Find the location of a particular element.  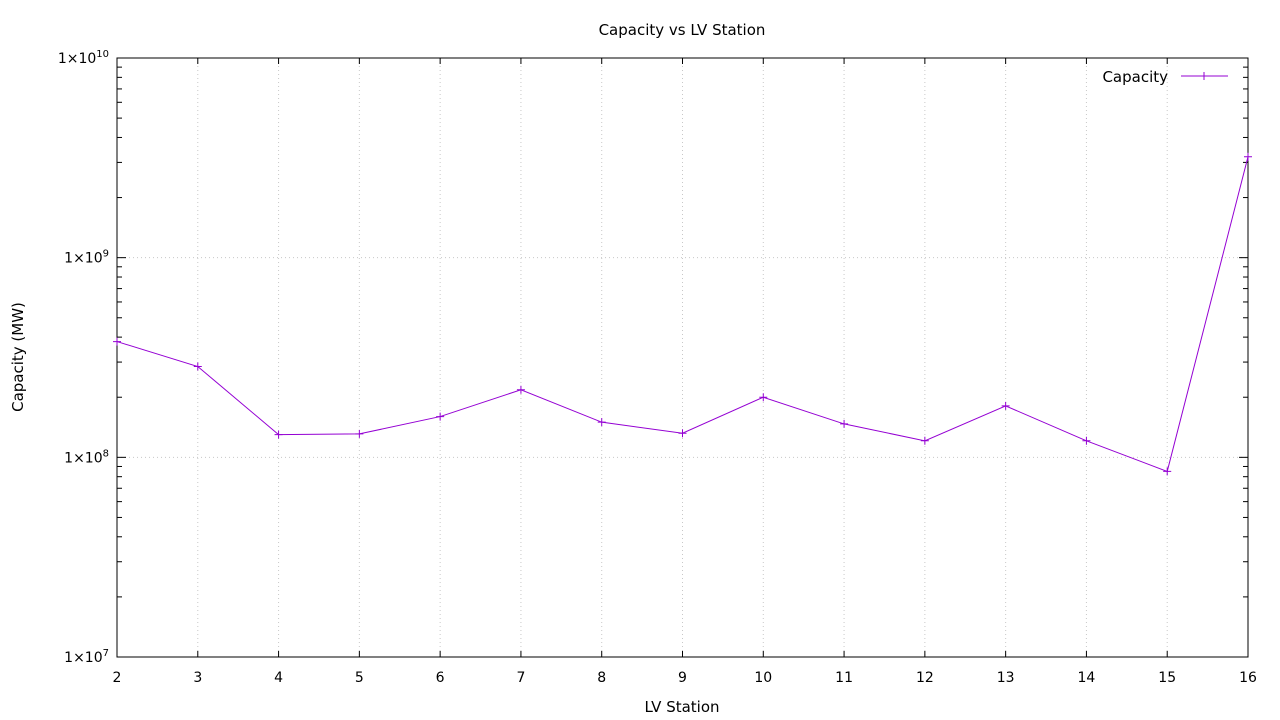

x-tick-labels: 2 3 4 5 6 7 8 9 10 11 12 13 14 15 16 is located at coordinates (685, 678).